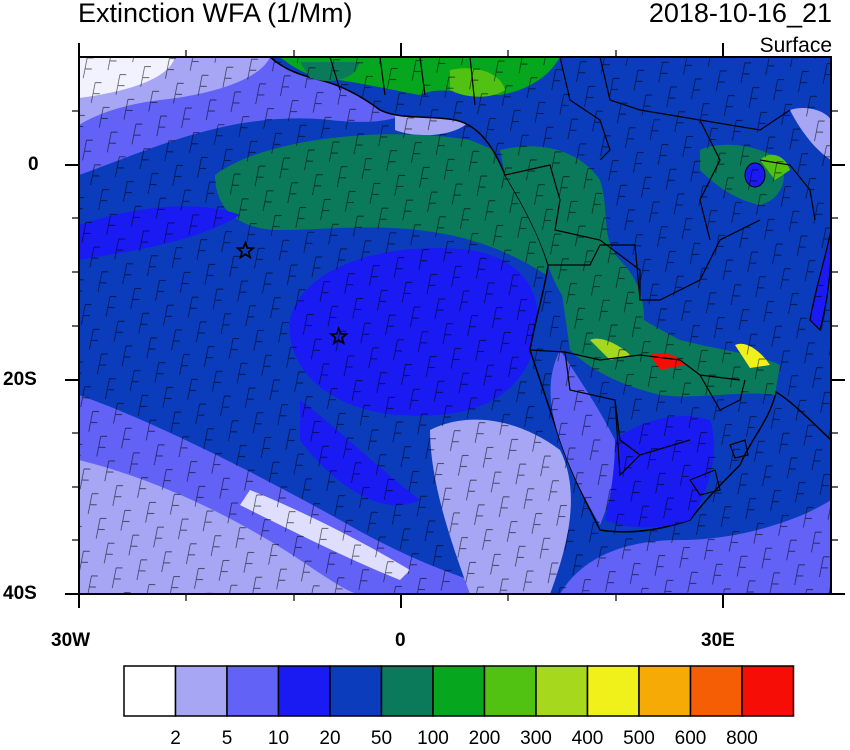  What do you see at coordinates (400, 640) in the screenshot?
I see `x-tick-label-0: 0` at bounding box center [400, 640].